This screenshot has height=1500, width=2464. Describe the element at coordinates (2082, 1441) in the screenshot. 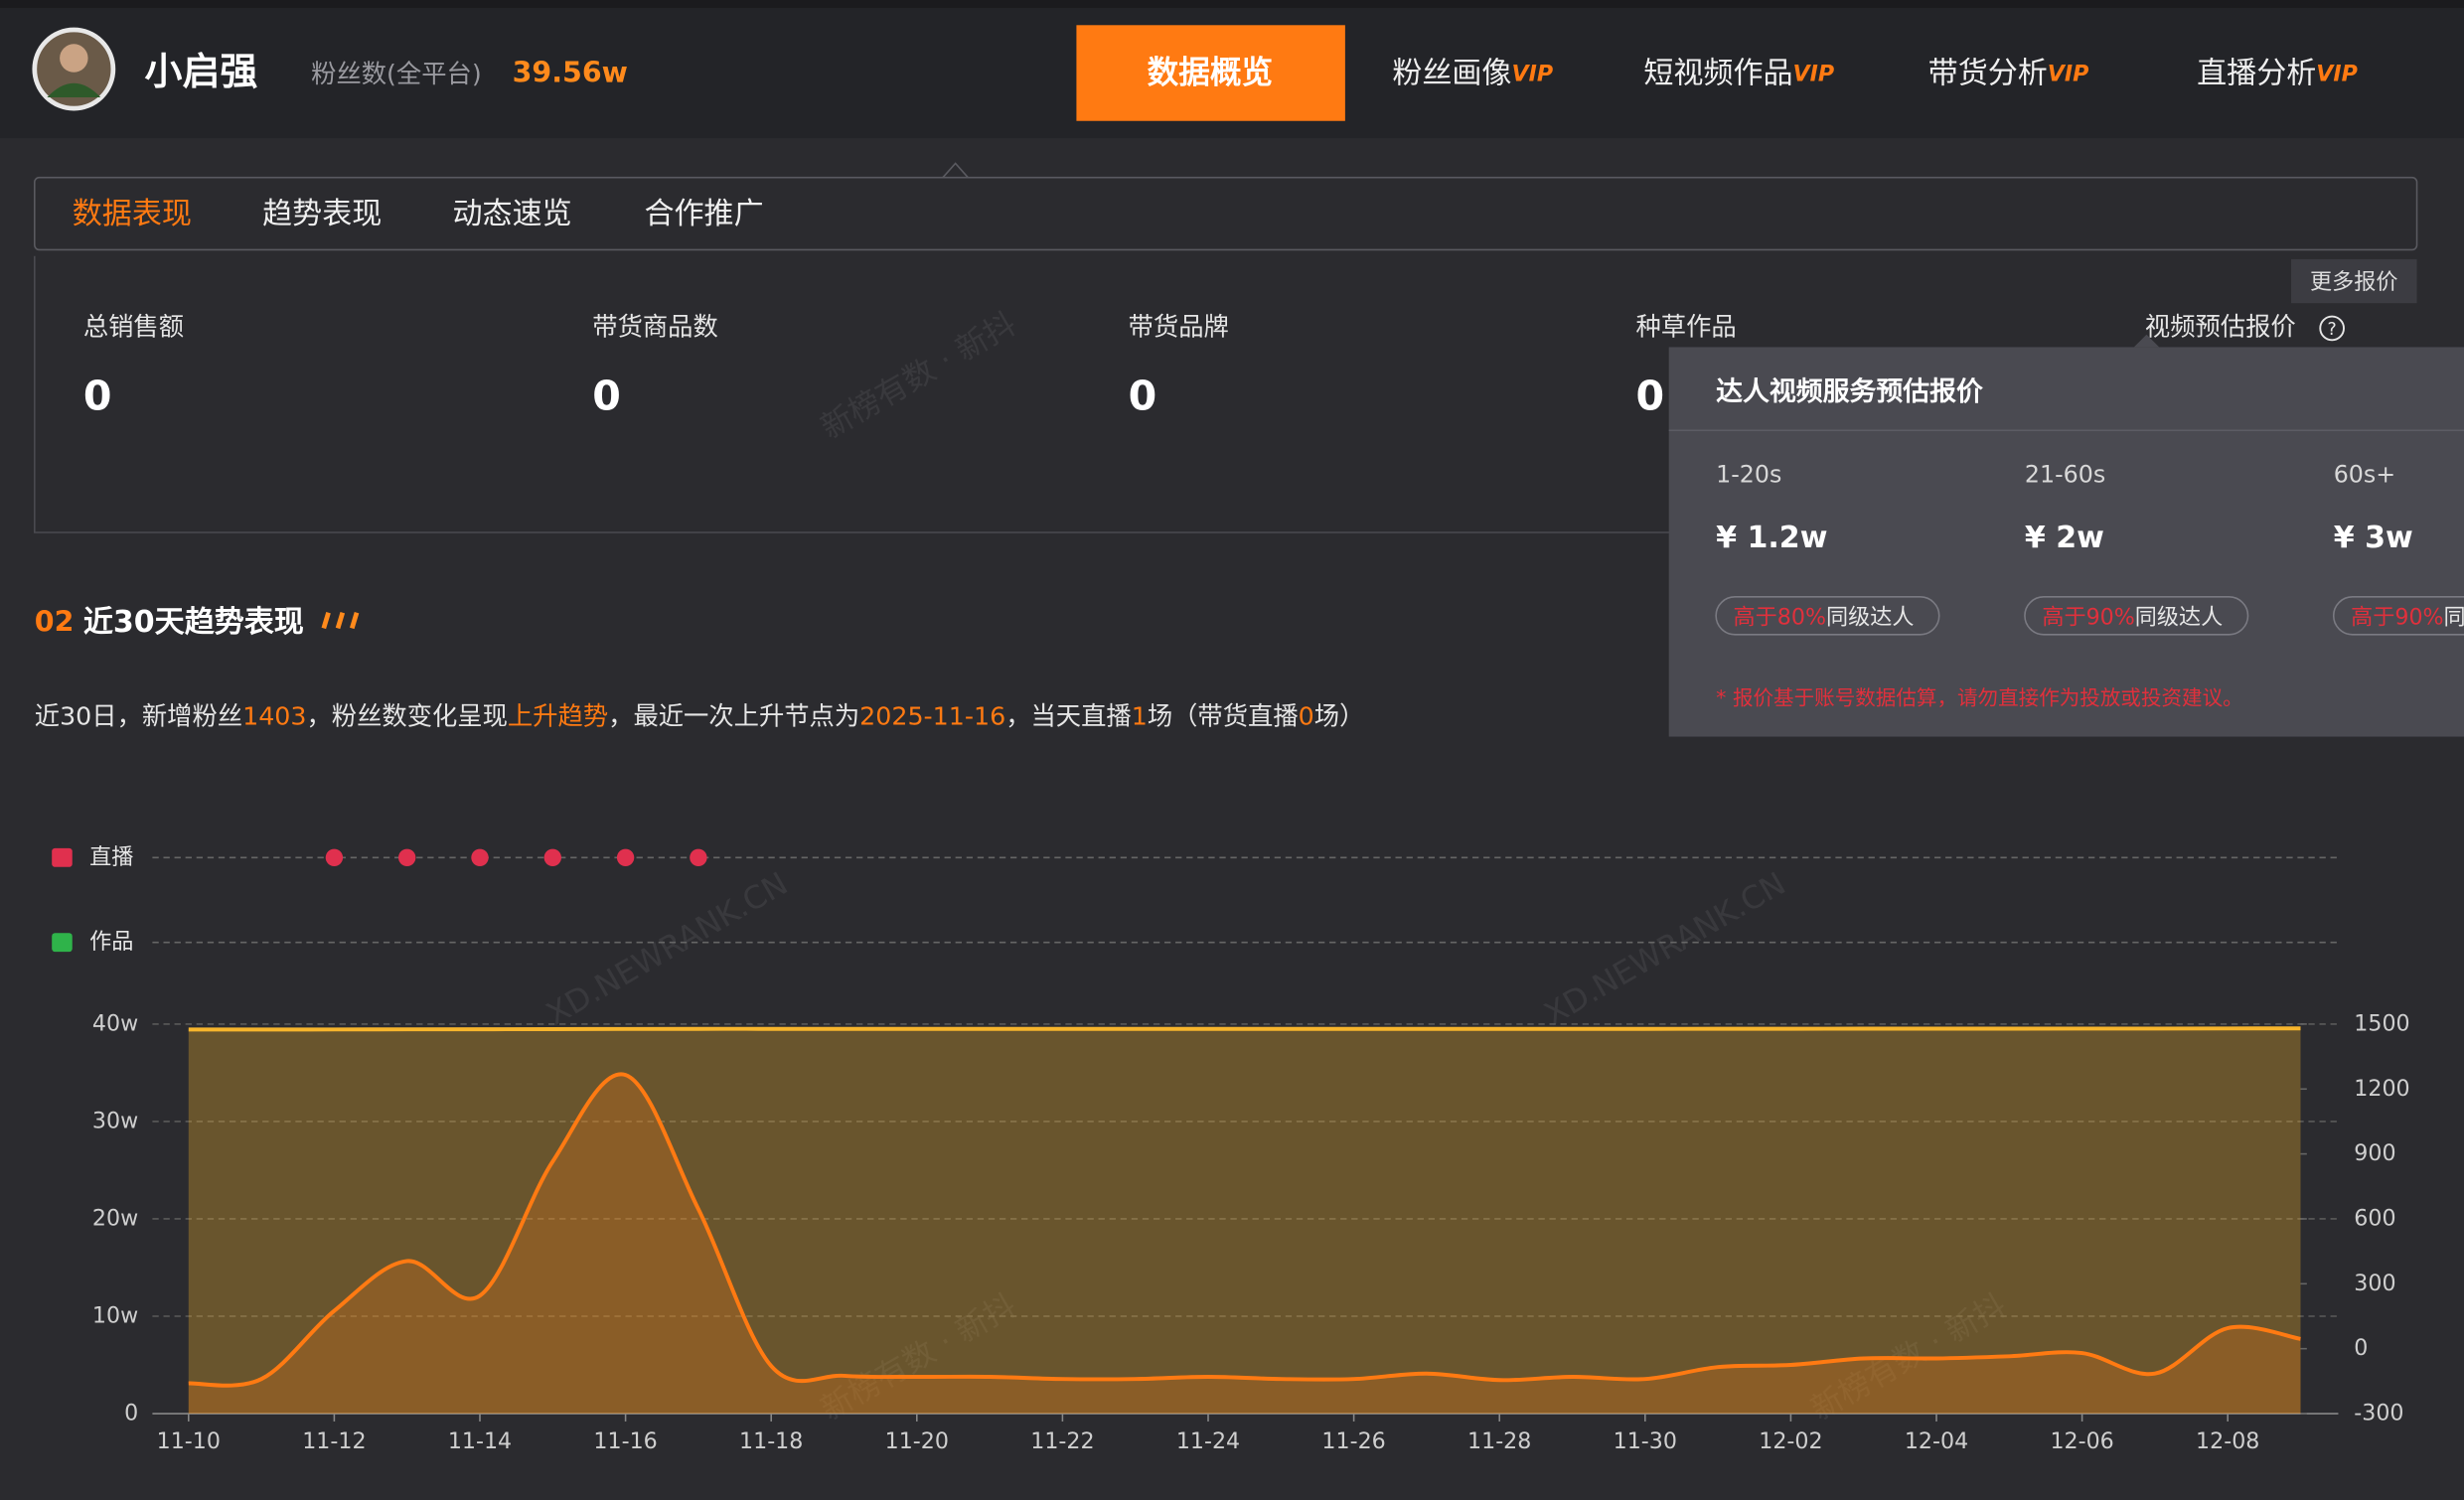

I see `x-tick-label: 12-06` at that location.